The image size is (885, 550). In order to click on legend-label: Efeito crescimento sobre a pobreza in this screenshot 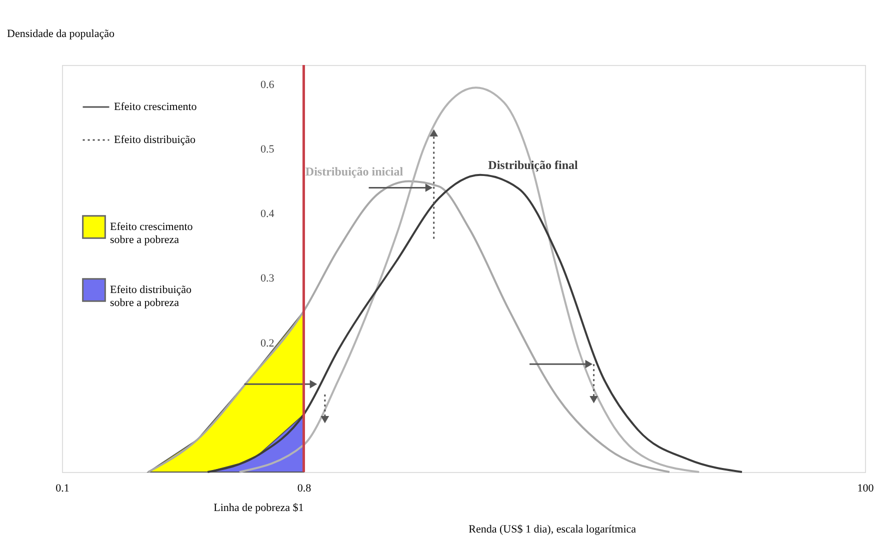, I will do `click(152, 233)`.